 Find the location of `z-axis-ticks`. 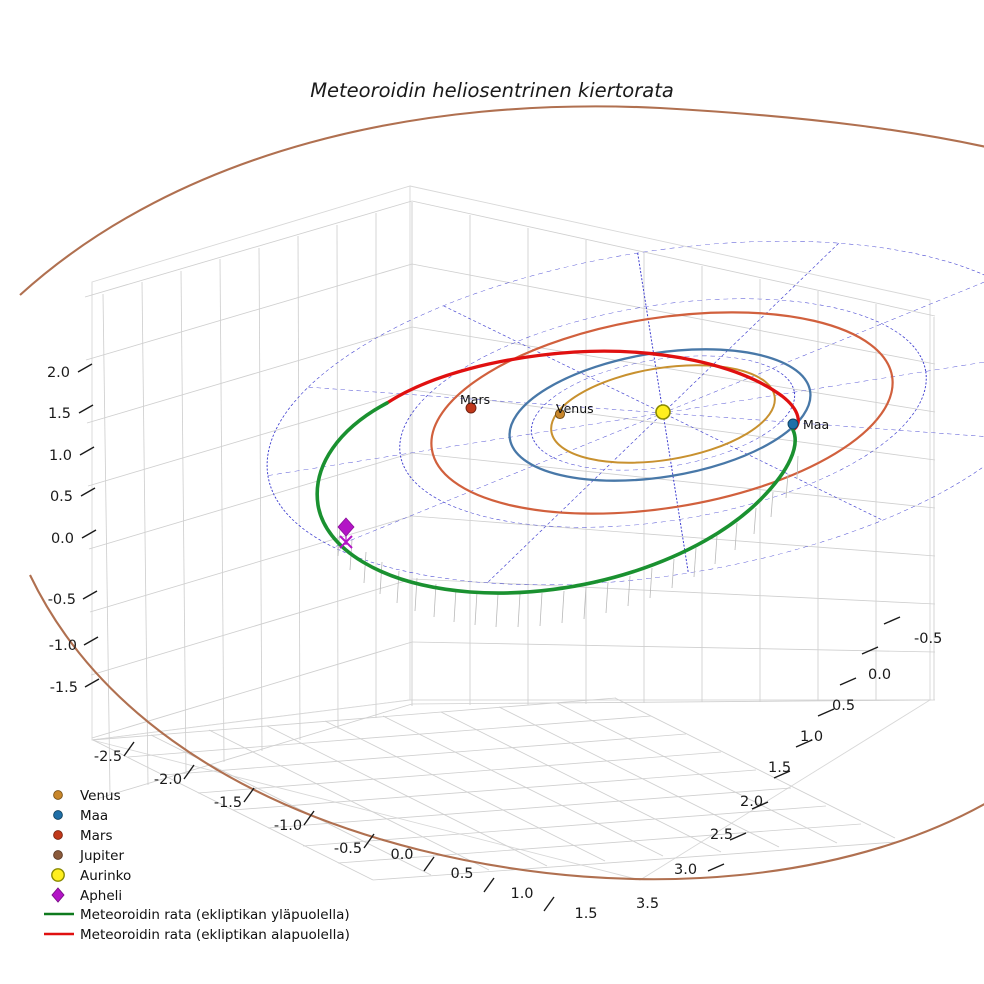

z-axis-ticks is located at coordinates (88, 525).